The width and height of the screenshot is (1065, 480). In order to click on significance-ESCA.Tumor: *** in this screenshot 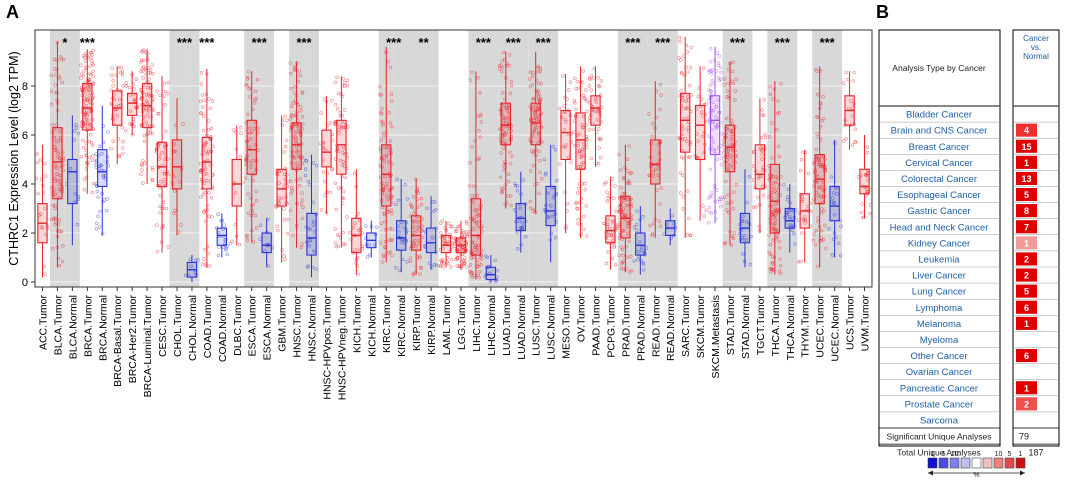, I will do `click(260, 42)`.